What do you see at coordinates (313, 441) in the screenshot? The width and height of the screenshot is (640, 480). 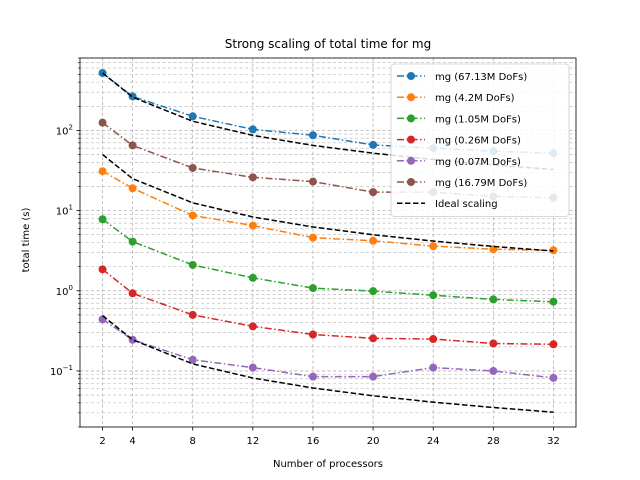 I see `x-tick-label: 16` at bounding box center [313, 441].